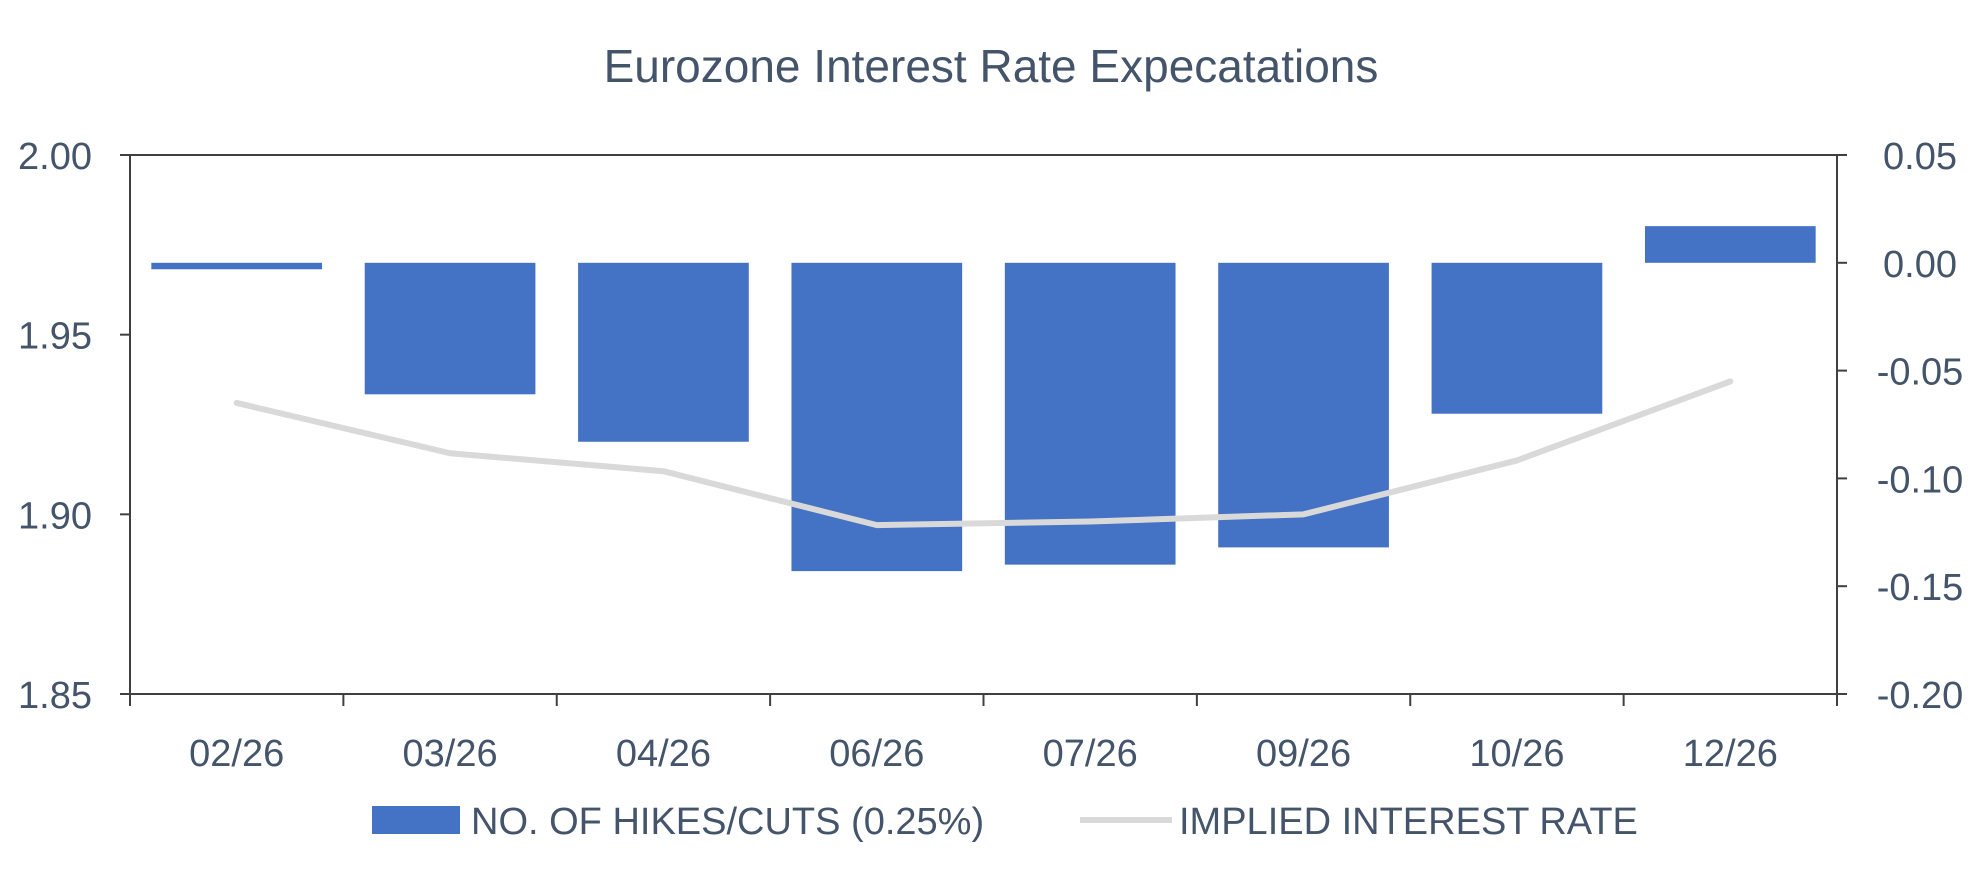  What do you see at coordinates (991, 66) in the screenshot?
I see `chart-title: Eurozone Interest Rate Expecatations` at bounding box center [991, 66].